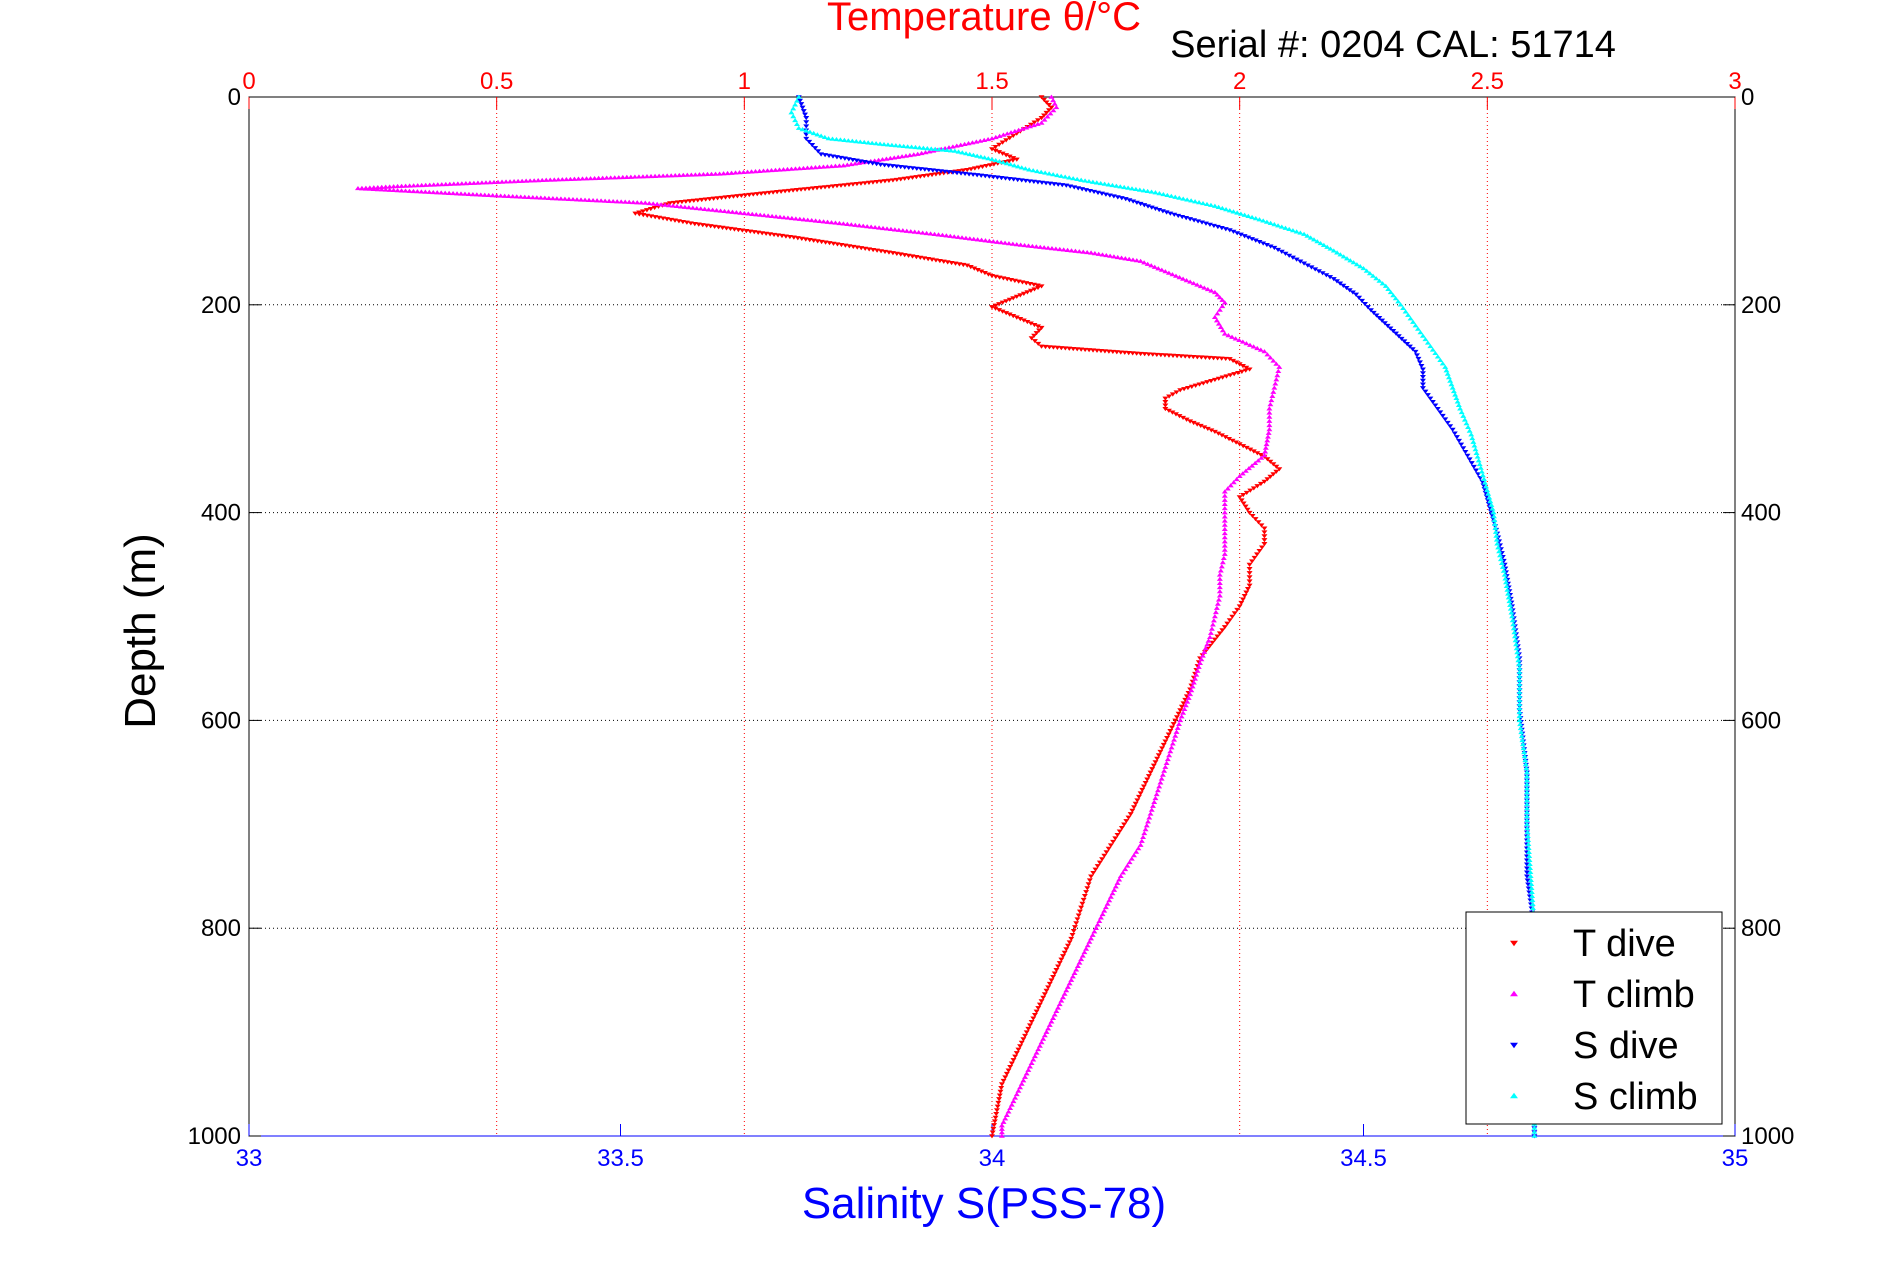 This screenshot has width=1891, height=1262. I want to click on legend-label: T dive, so click(1624, 944).